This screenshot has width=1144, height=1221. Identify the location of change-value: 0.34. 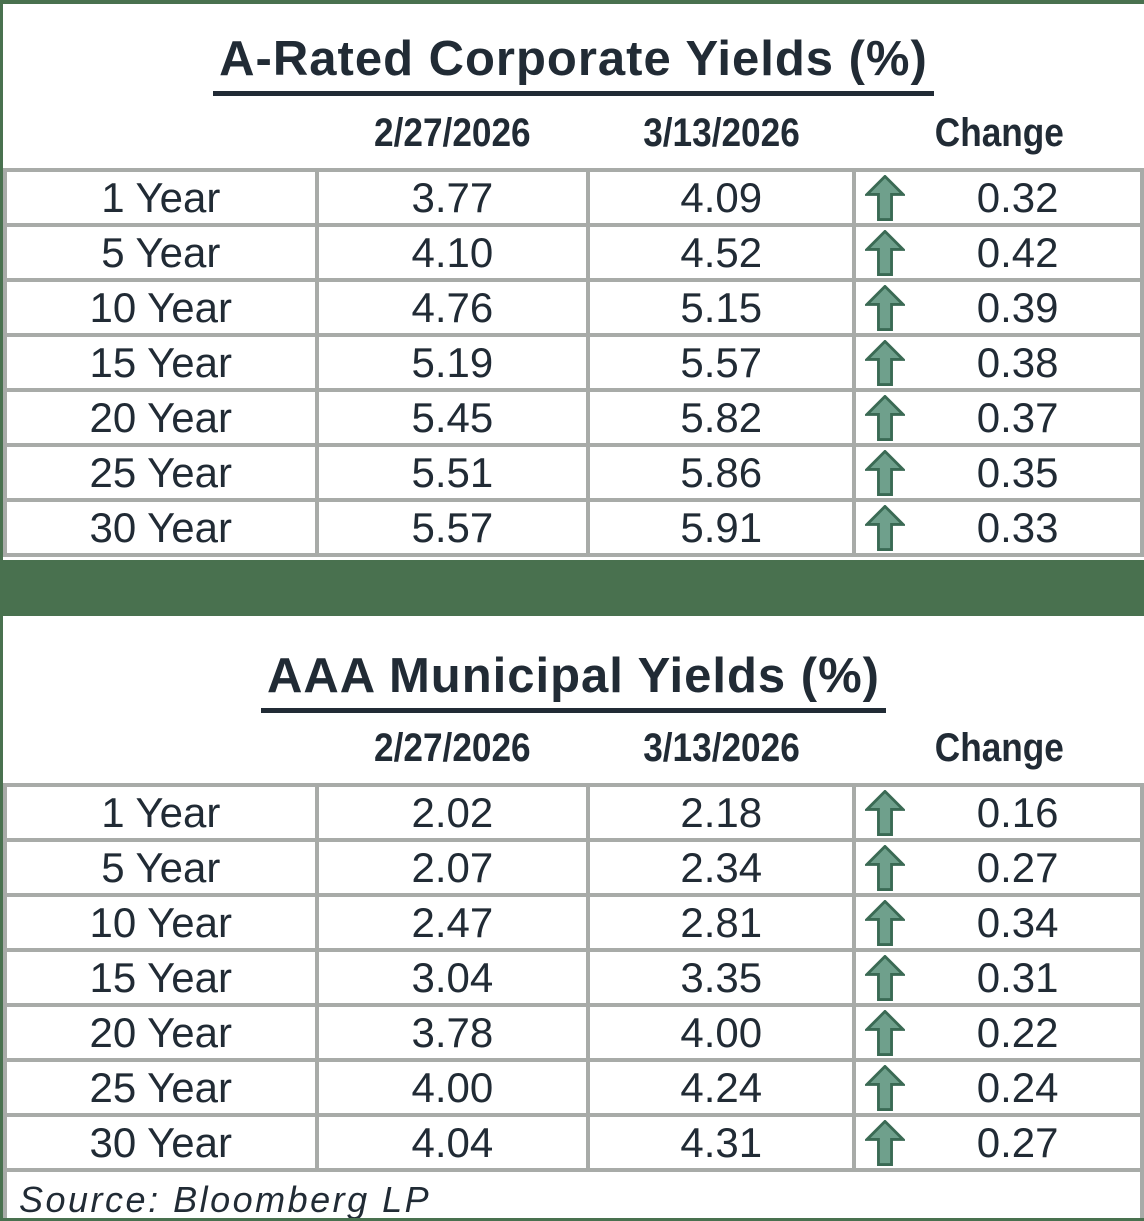
(1017, 922).